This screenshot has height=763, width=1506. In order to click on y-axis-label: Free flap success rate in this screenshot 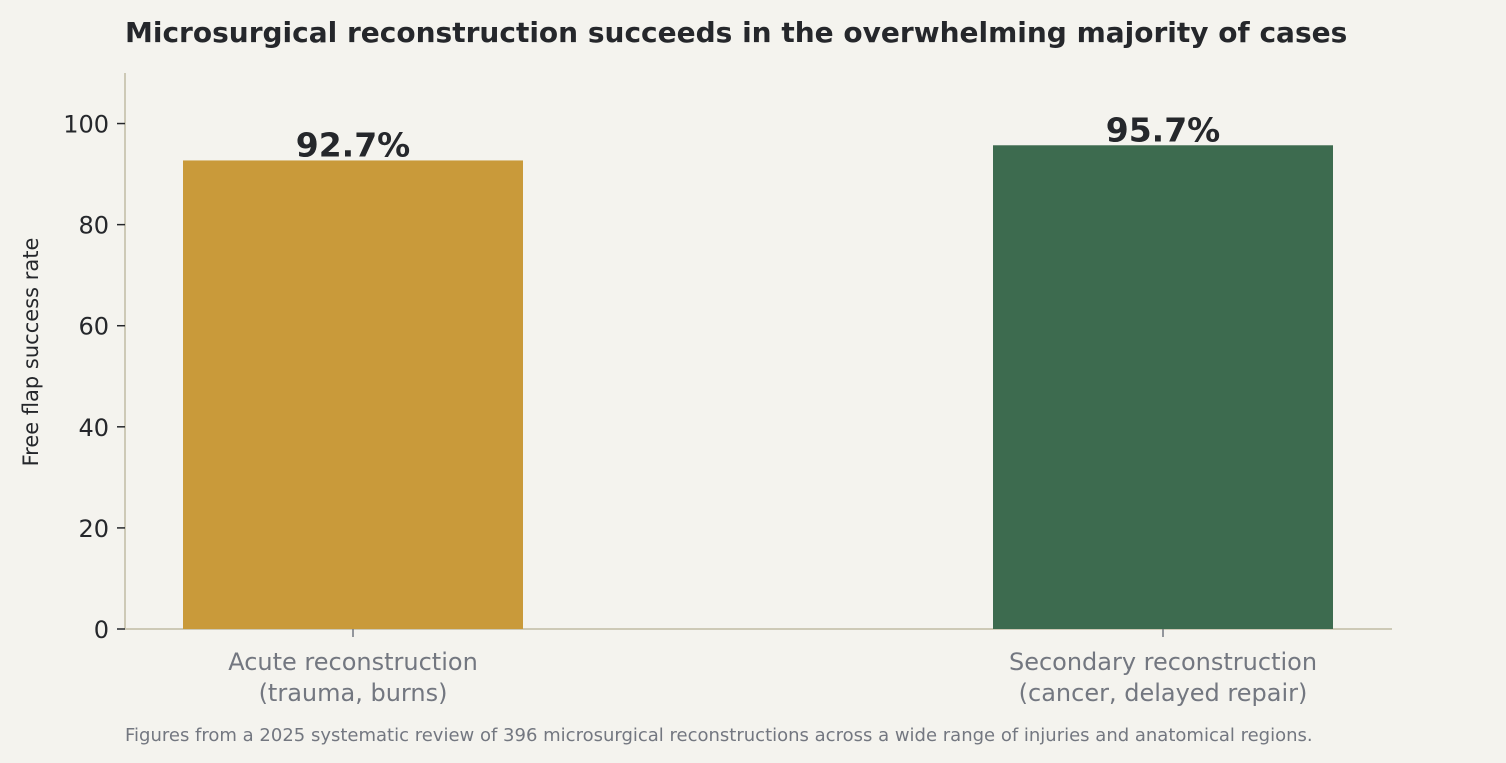, I will do `click(31, 352)`.